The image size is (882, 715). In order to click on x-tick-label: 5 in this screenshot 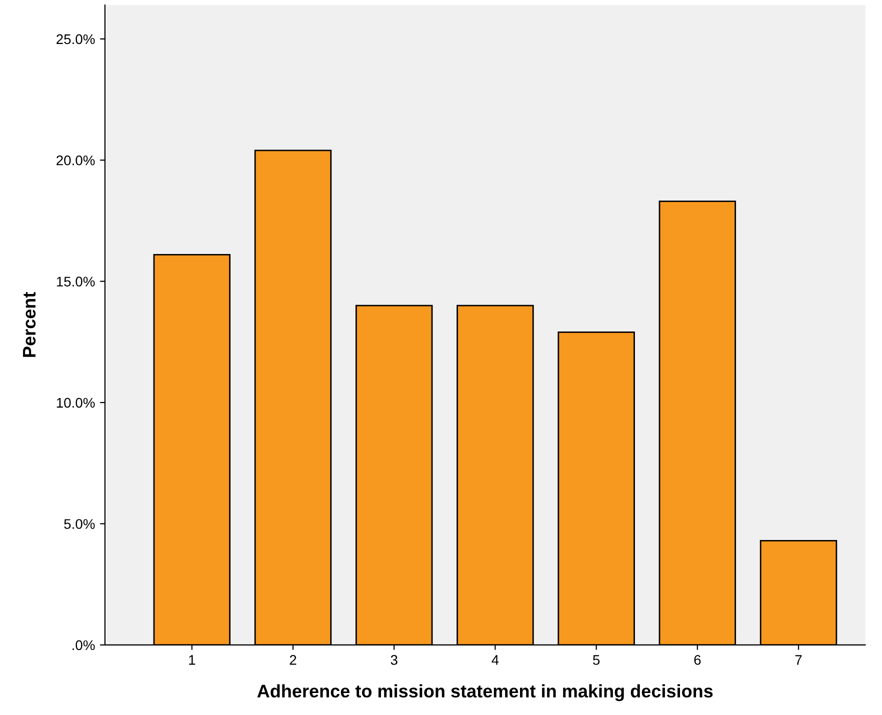, I will do `click(596, 660)`.